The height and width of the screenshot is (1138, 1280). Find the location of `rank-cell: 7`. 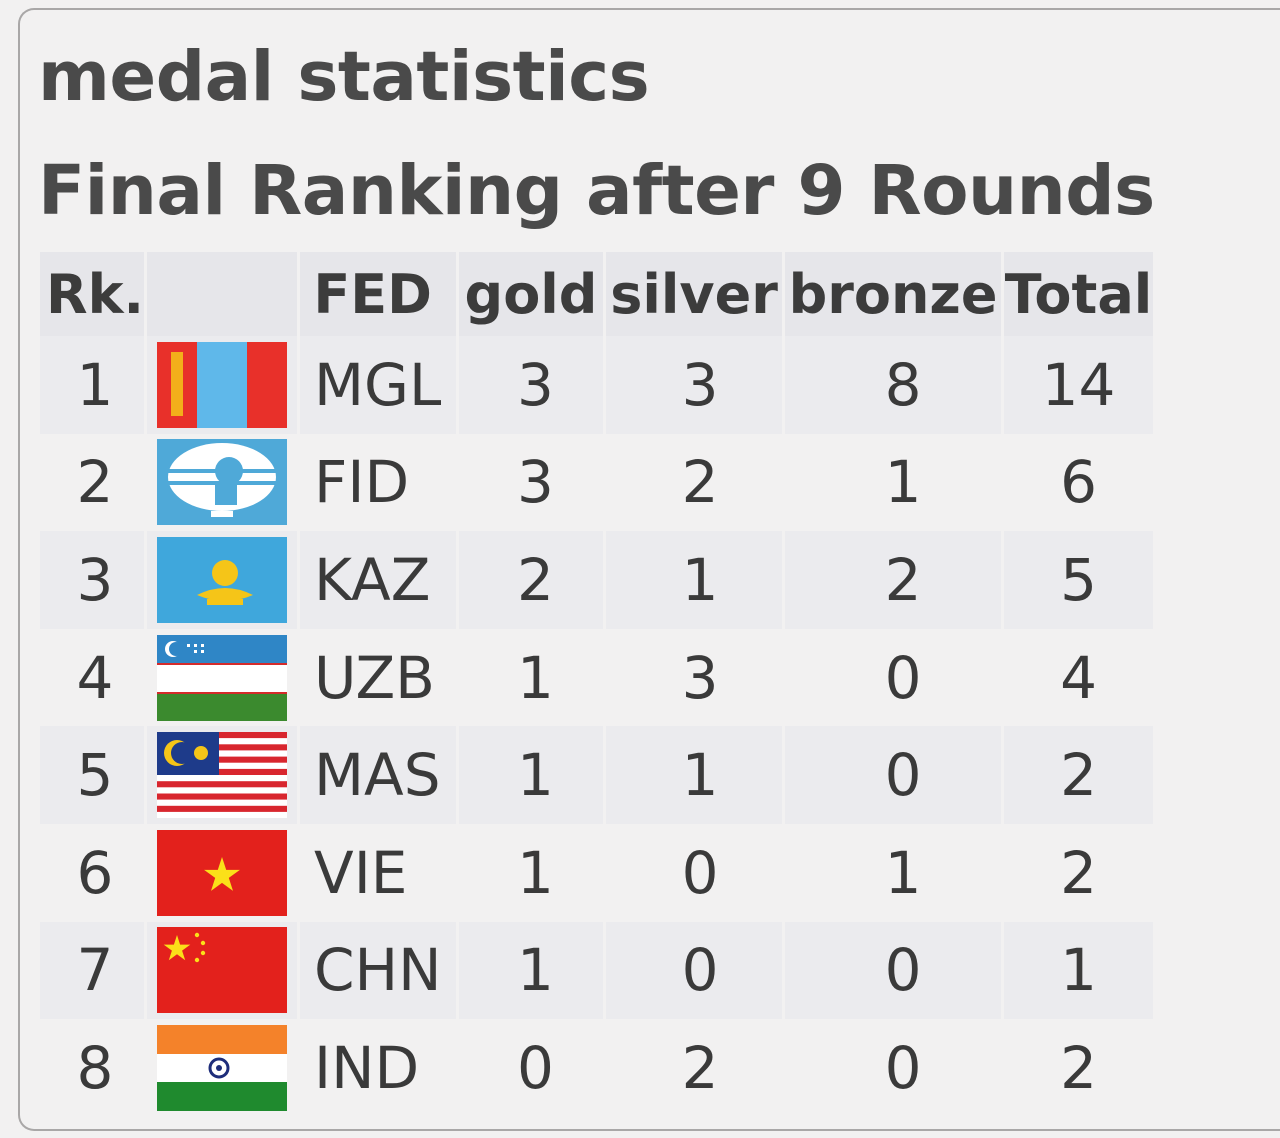

rank-cell: 7 is located at coordinates (92, 970).